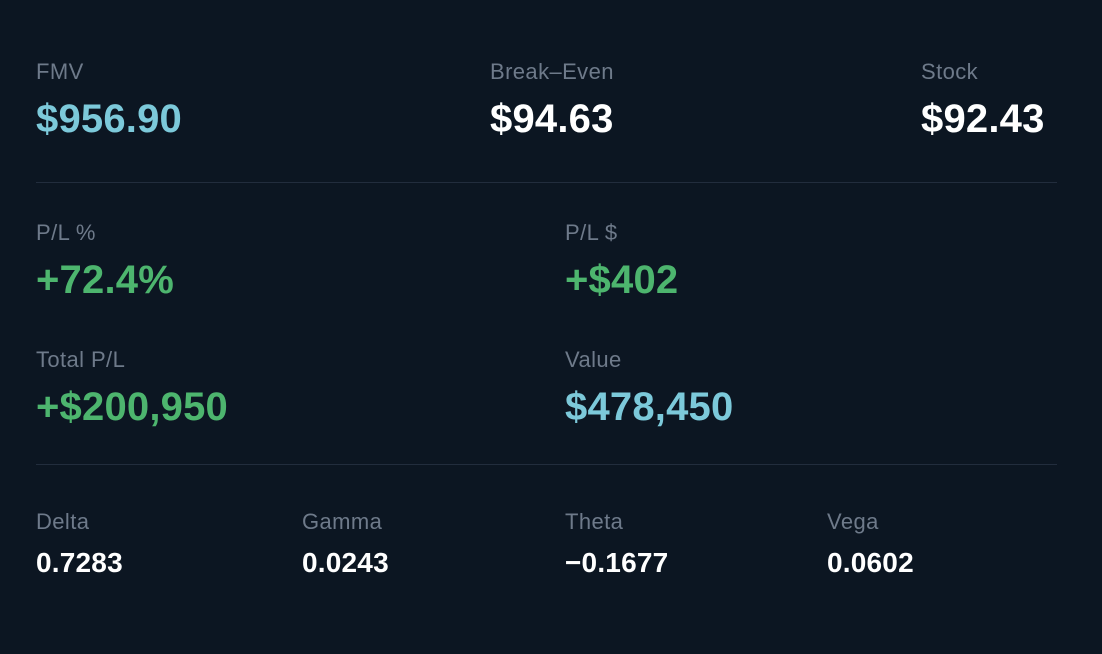 The width and height of the screenshot is (1102, 654). I want to click on delta-stat: Delta 0.7283, so click(169, 544).